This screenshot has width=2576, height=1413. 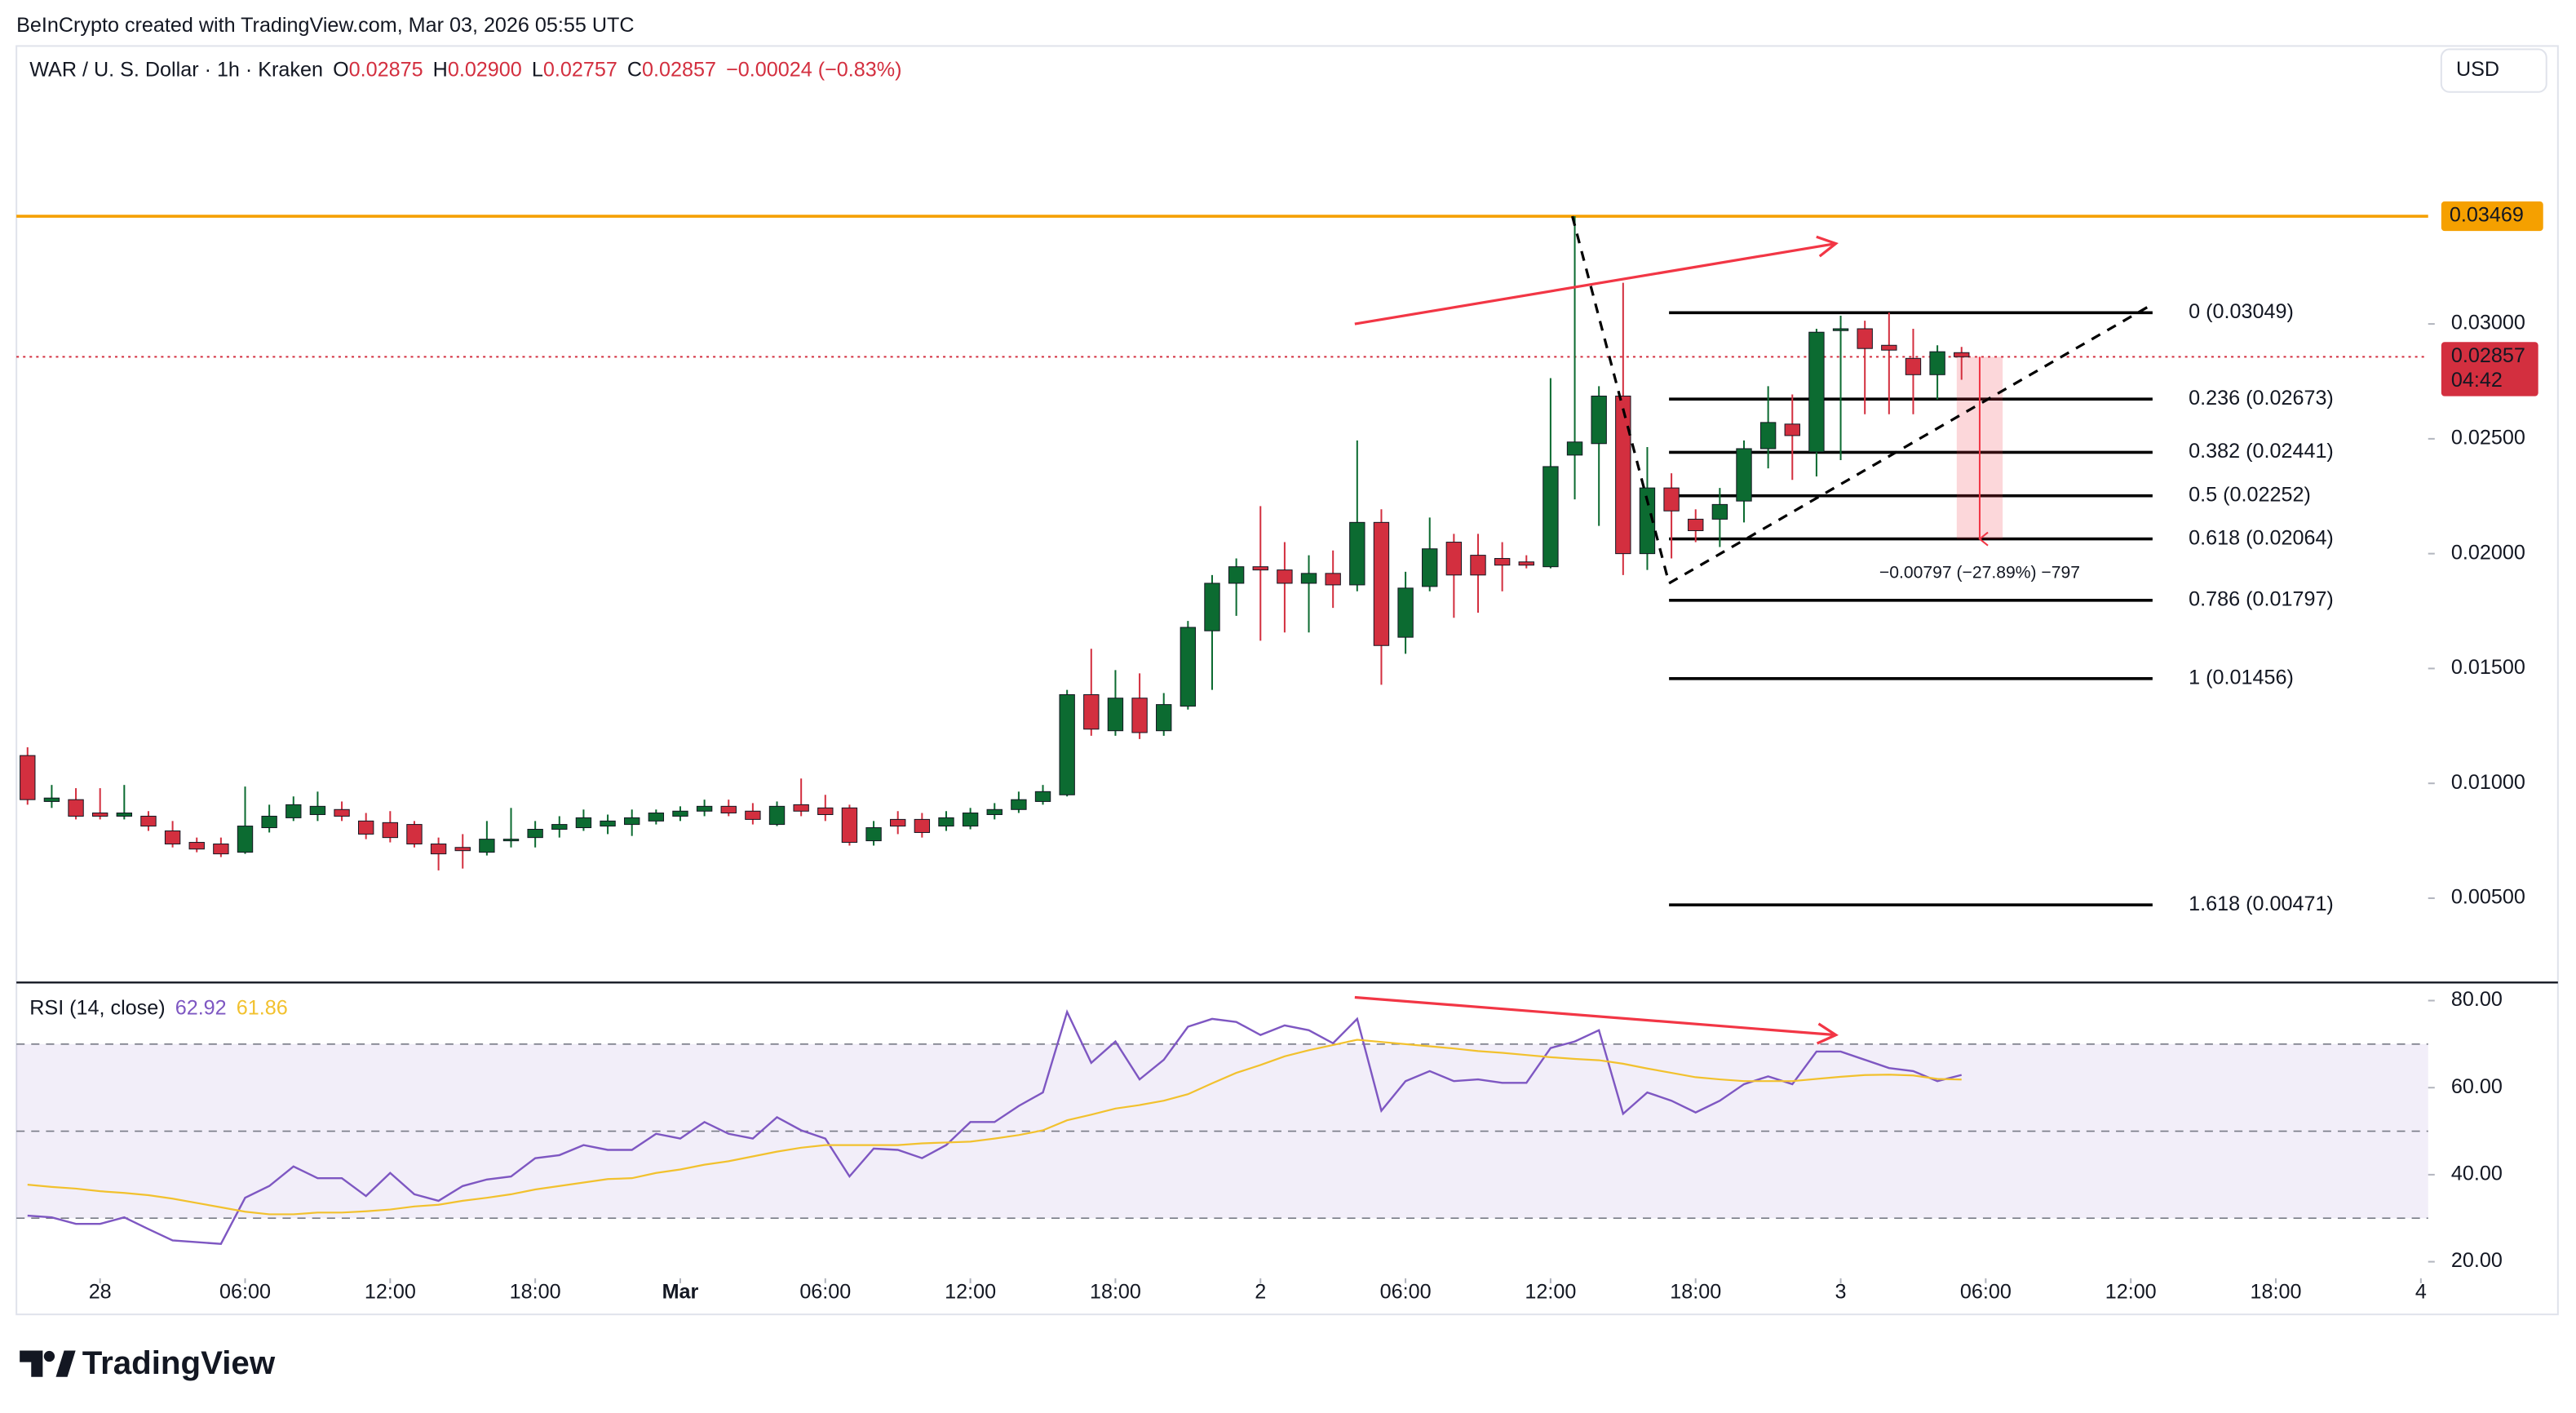 I want to click on logo-mark, so click(x=65, y=1363).